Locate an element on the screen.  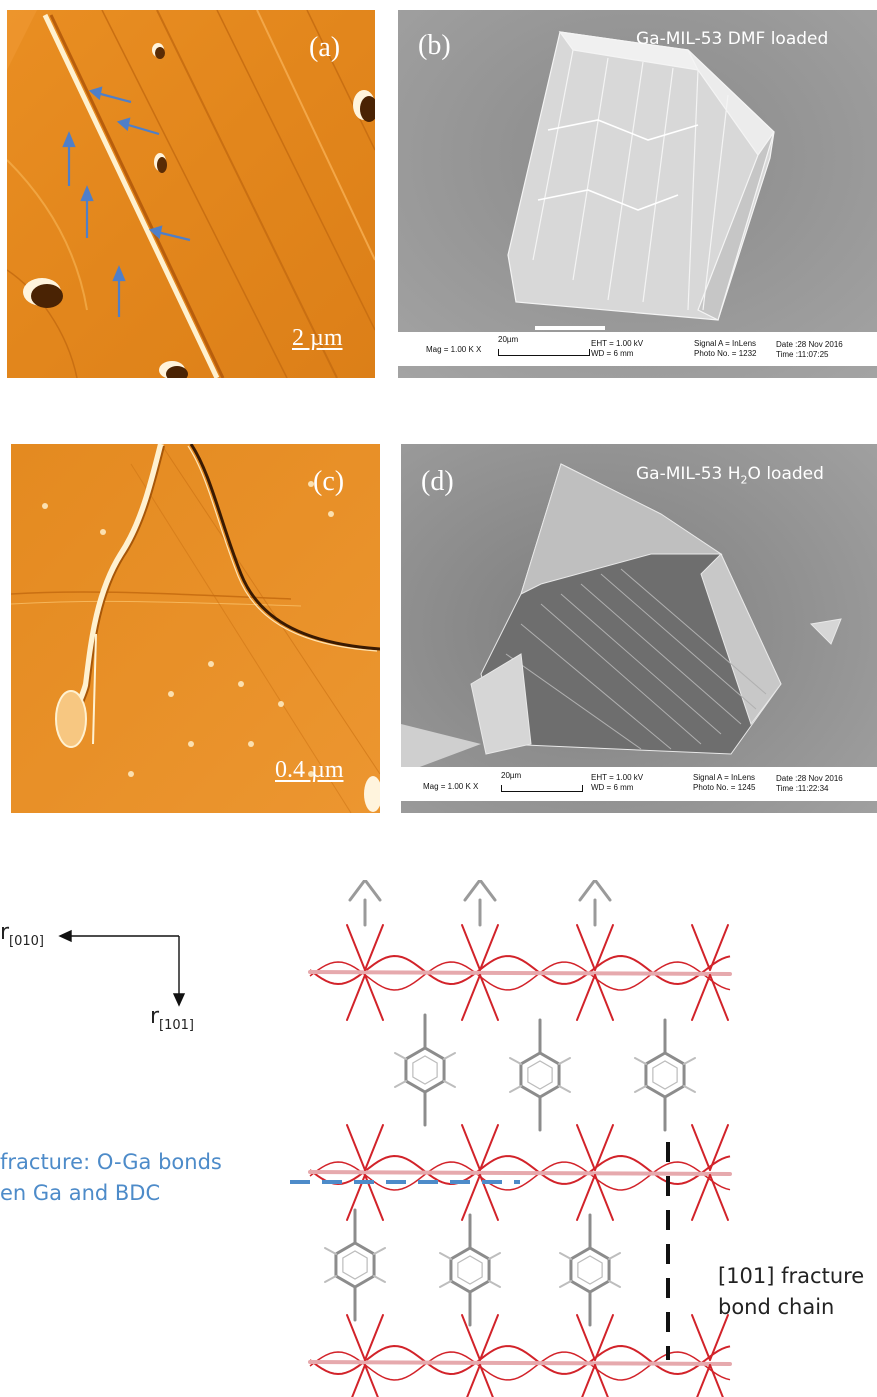
panel-label-a: (a) is located at coordinates (325, 47).